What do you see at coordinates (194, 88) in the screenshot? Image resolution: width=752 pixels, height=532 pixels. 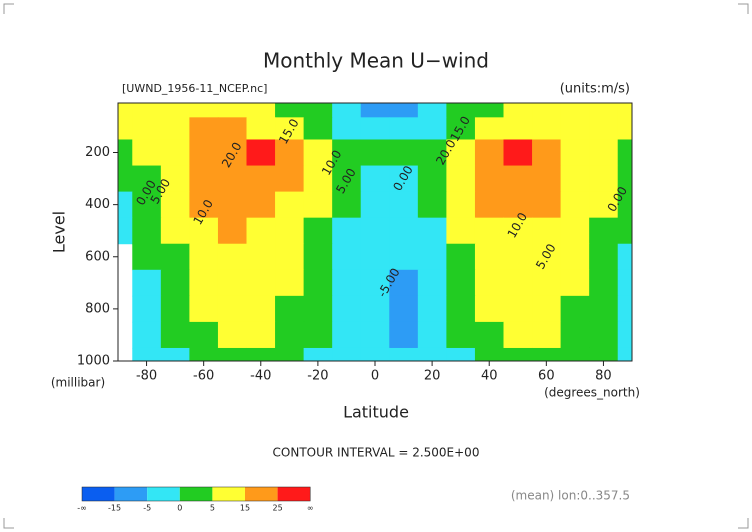 I see `subtitle: [UWND_1956-11_NCEP.nc]` at bounding box center [194, 88].